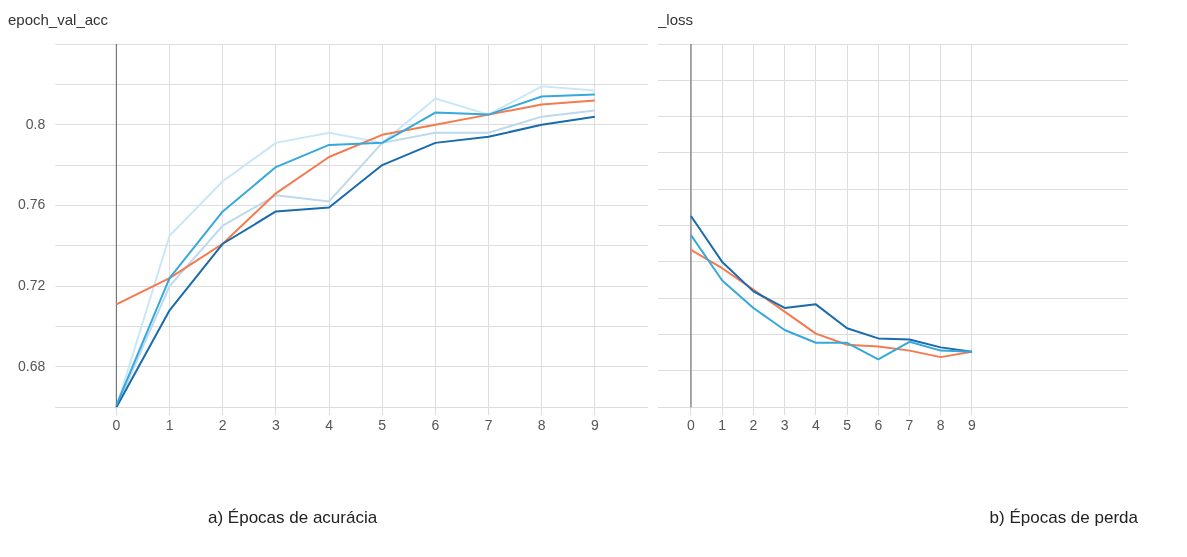 The image size is (1187, 557). What do you see at coordinates (675, 20) in the screenshot?
I see `chart-title: _loss` at bounding box center [675, 20].